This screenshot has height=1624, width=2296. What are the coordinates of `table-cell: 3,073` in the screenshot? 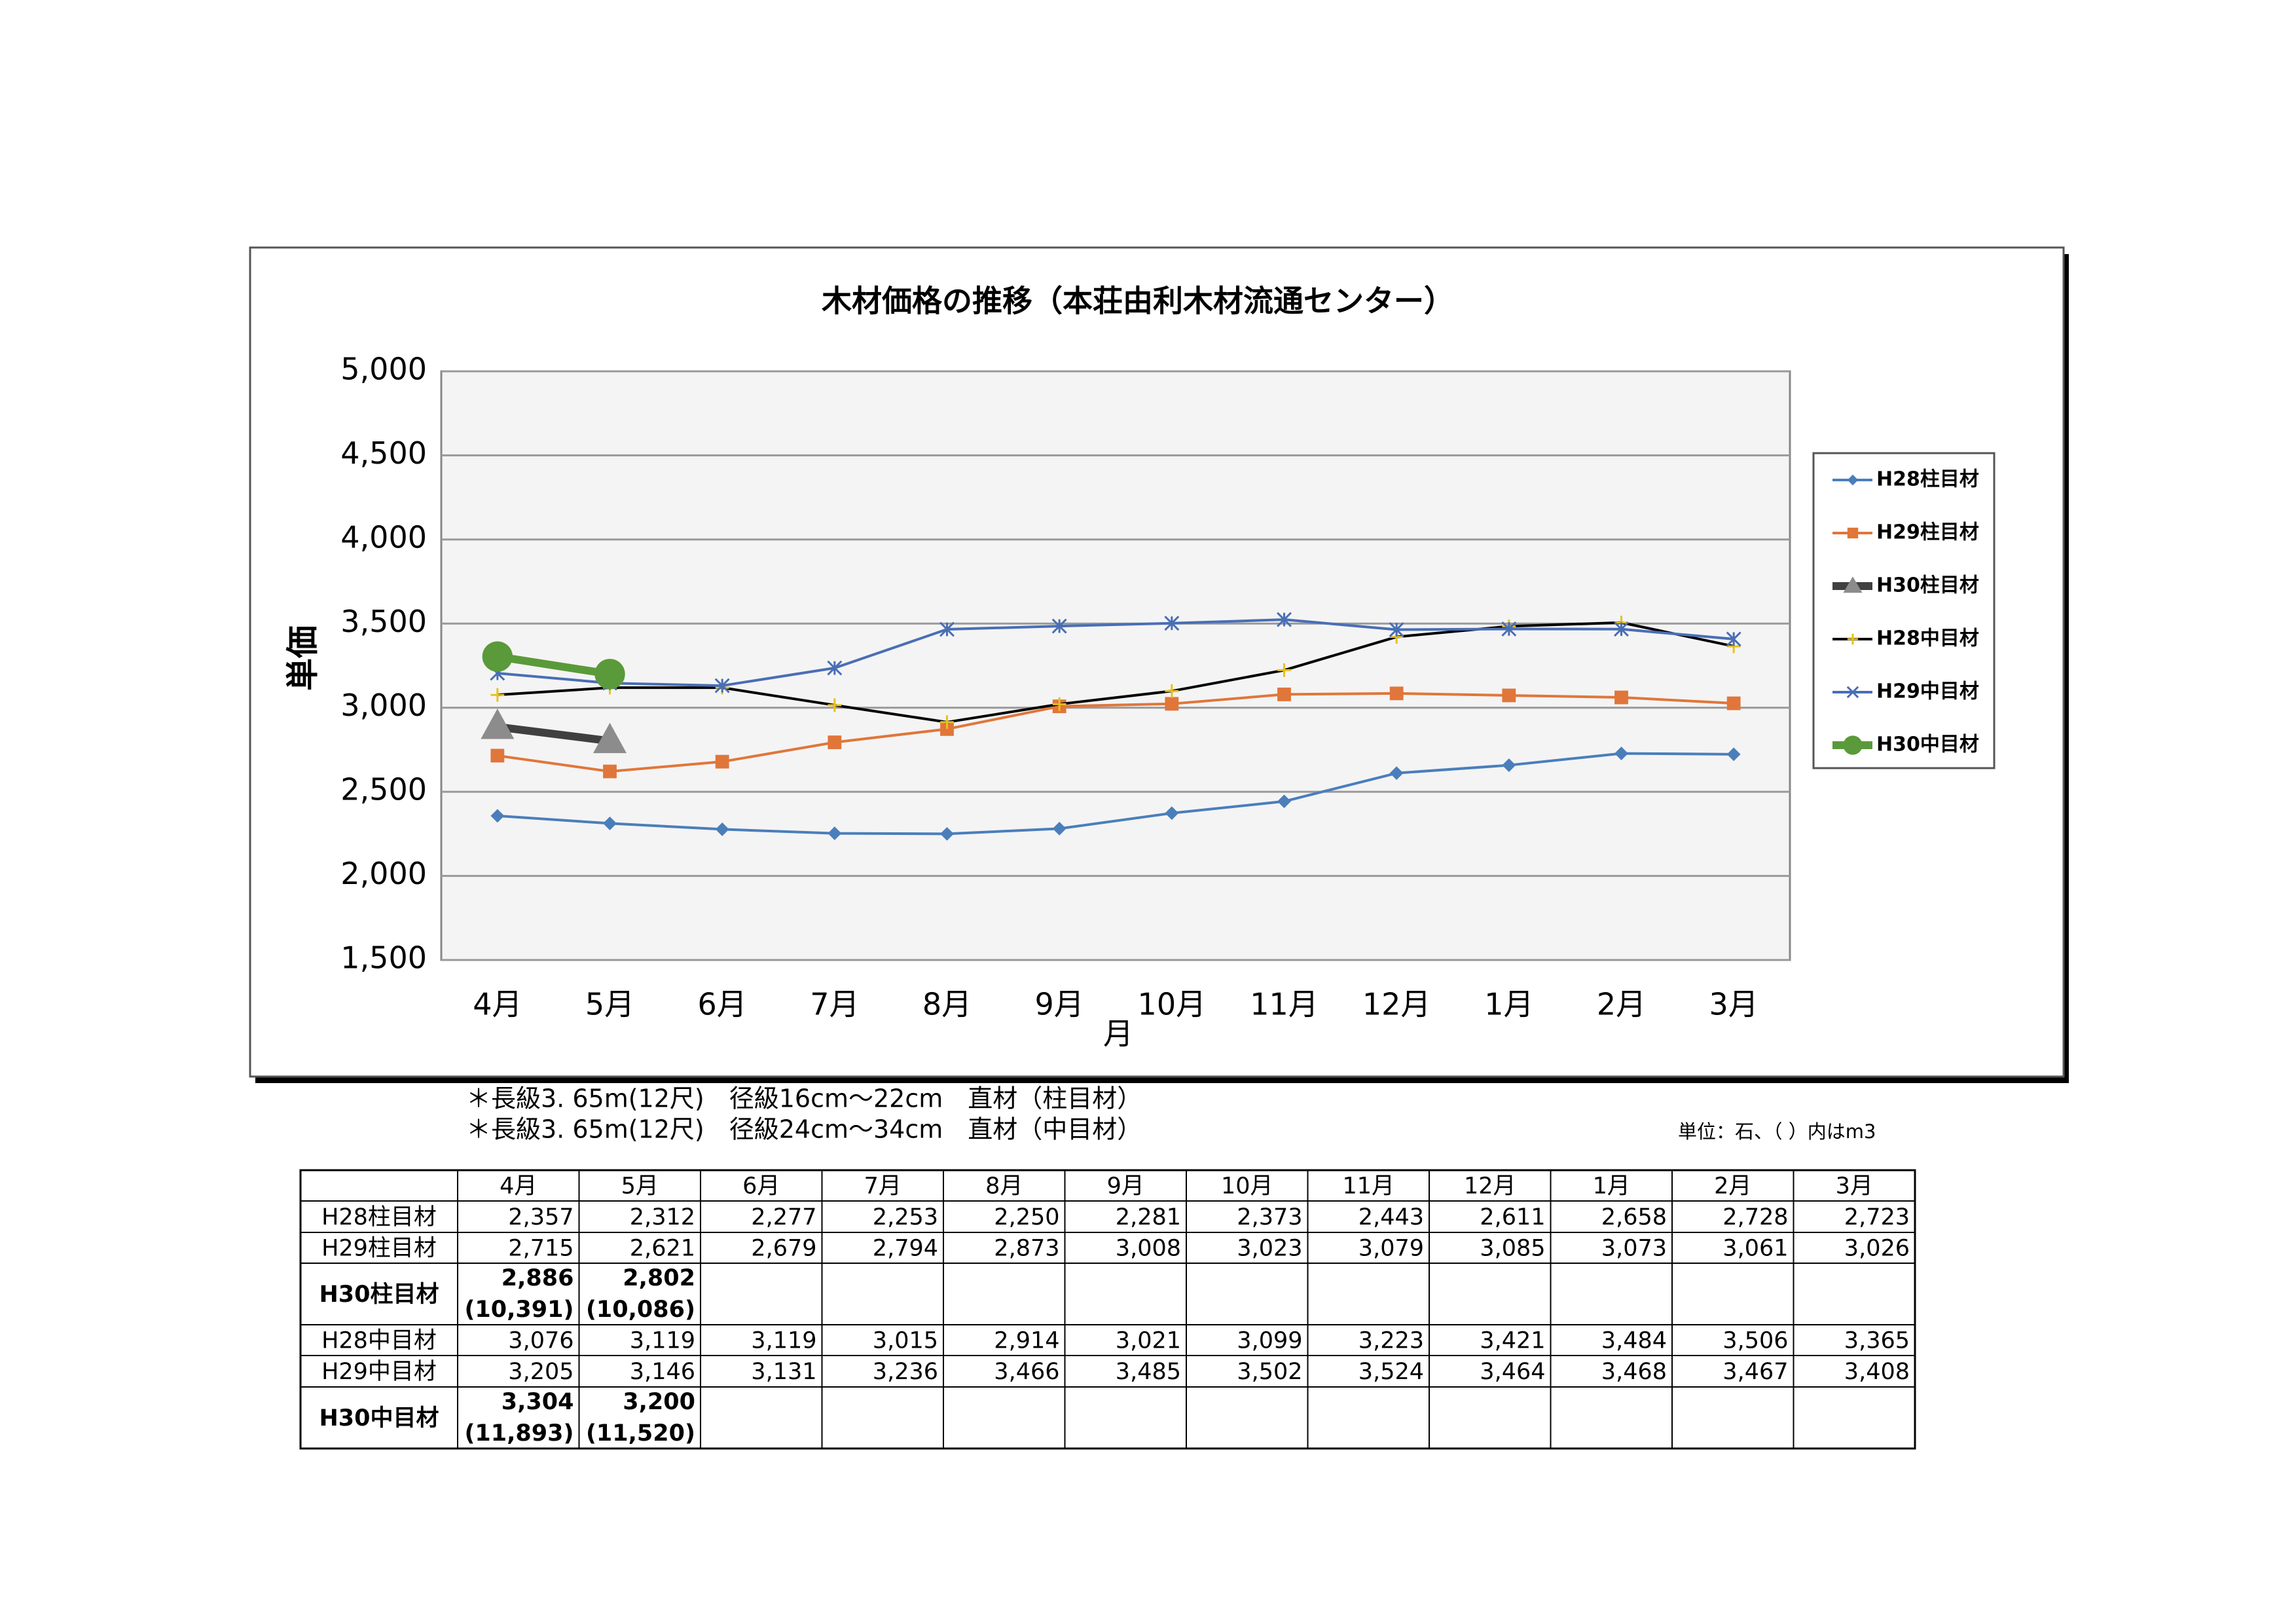 It's located at (1634, 1249).